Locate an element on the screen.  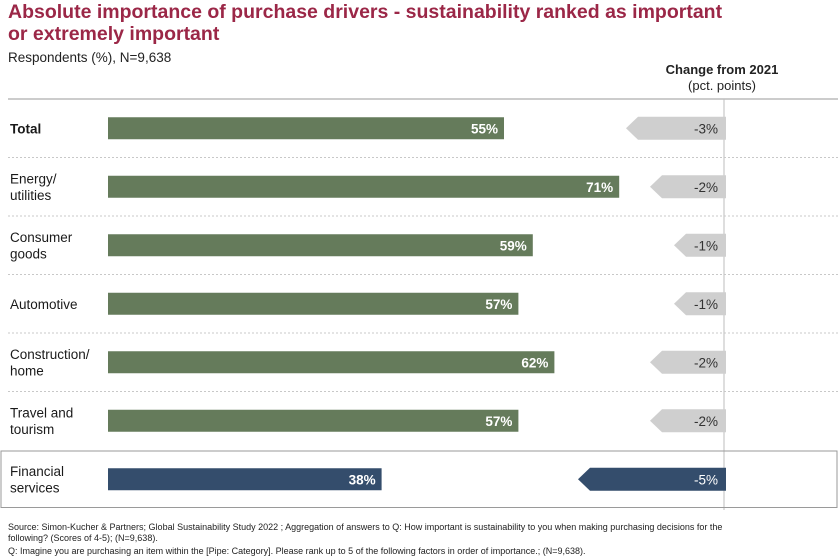
change-column-unit: (pct. points) is located at coordinates (722, 85).